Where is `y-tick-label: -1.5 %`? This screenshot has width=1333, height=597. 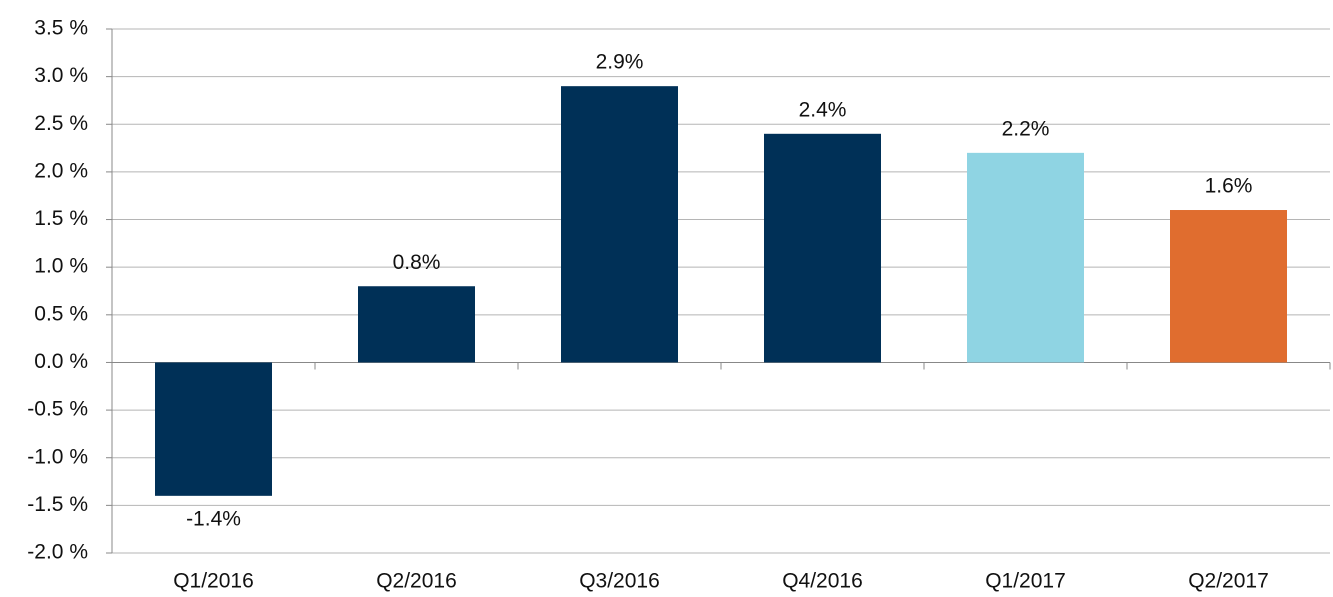 y-tick-label: -1.5 % is located at coordinates (57, 504).